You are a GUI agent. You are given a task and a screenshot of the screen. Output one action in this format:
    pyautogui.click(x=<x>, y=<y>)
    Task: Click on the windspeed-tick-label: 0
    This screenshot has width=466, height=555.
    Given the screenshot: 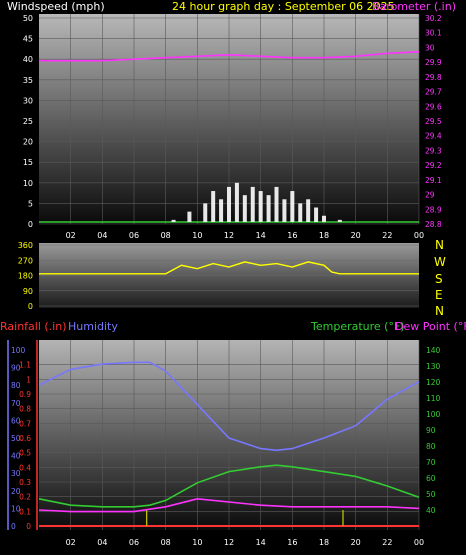 What is the action you would take?
    pyautogui.click(x=30, y=224)
    